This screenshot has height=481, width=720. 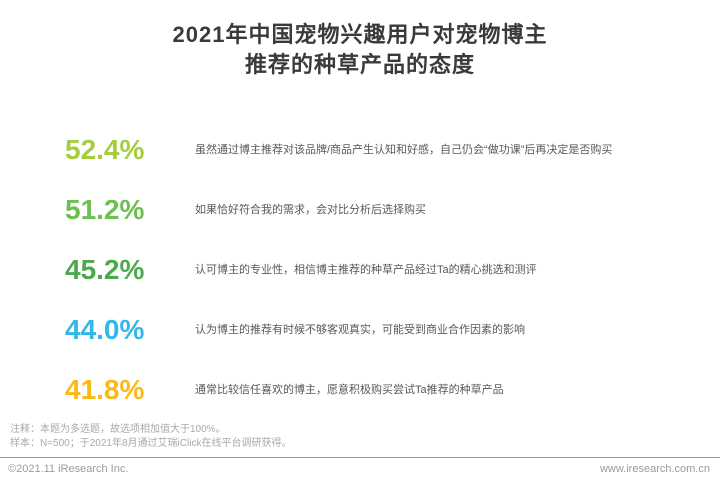 What do you see at coordinates (349, 389) in the screenshot?
I see `stat-description: 通常比较信任喜欢的博主，愿意积极购买尝试Ta推荐的种草产品` at bounding box center [349, 389].